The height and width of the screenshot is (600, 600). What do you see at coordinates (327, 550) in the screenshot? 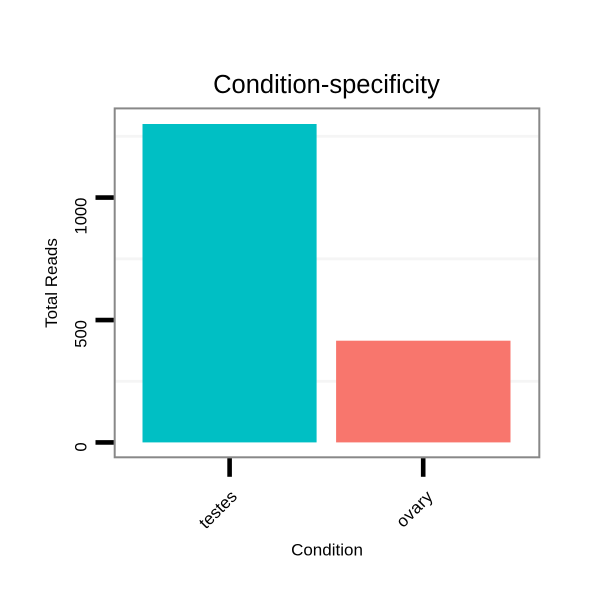
I see `svg-text: Condition` at bounding box center [327, 550].